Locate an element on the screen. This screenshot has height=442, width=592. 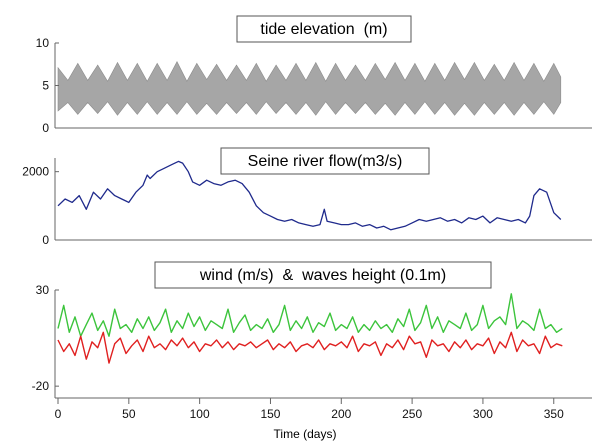
x-tick-label: 350 is located at coordinates (554, 414).